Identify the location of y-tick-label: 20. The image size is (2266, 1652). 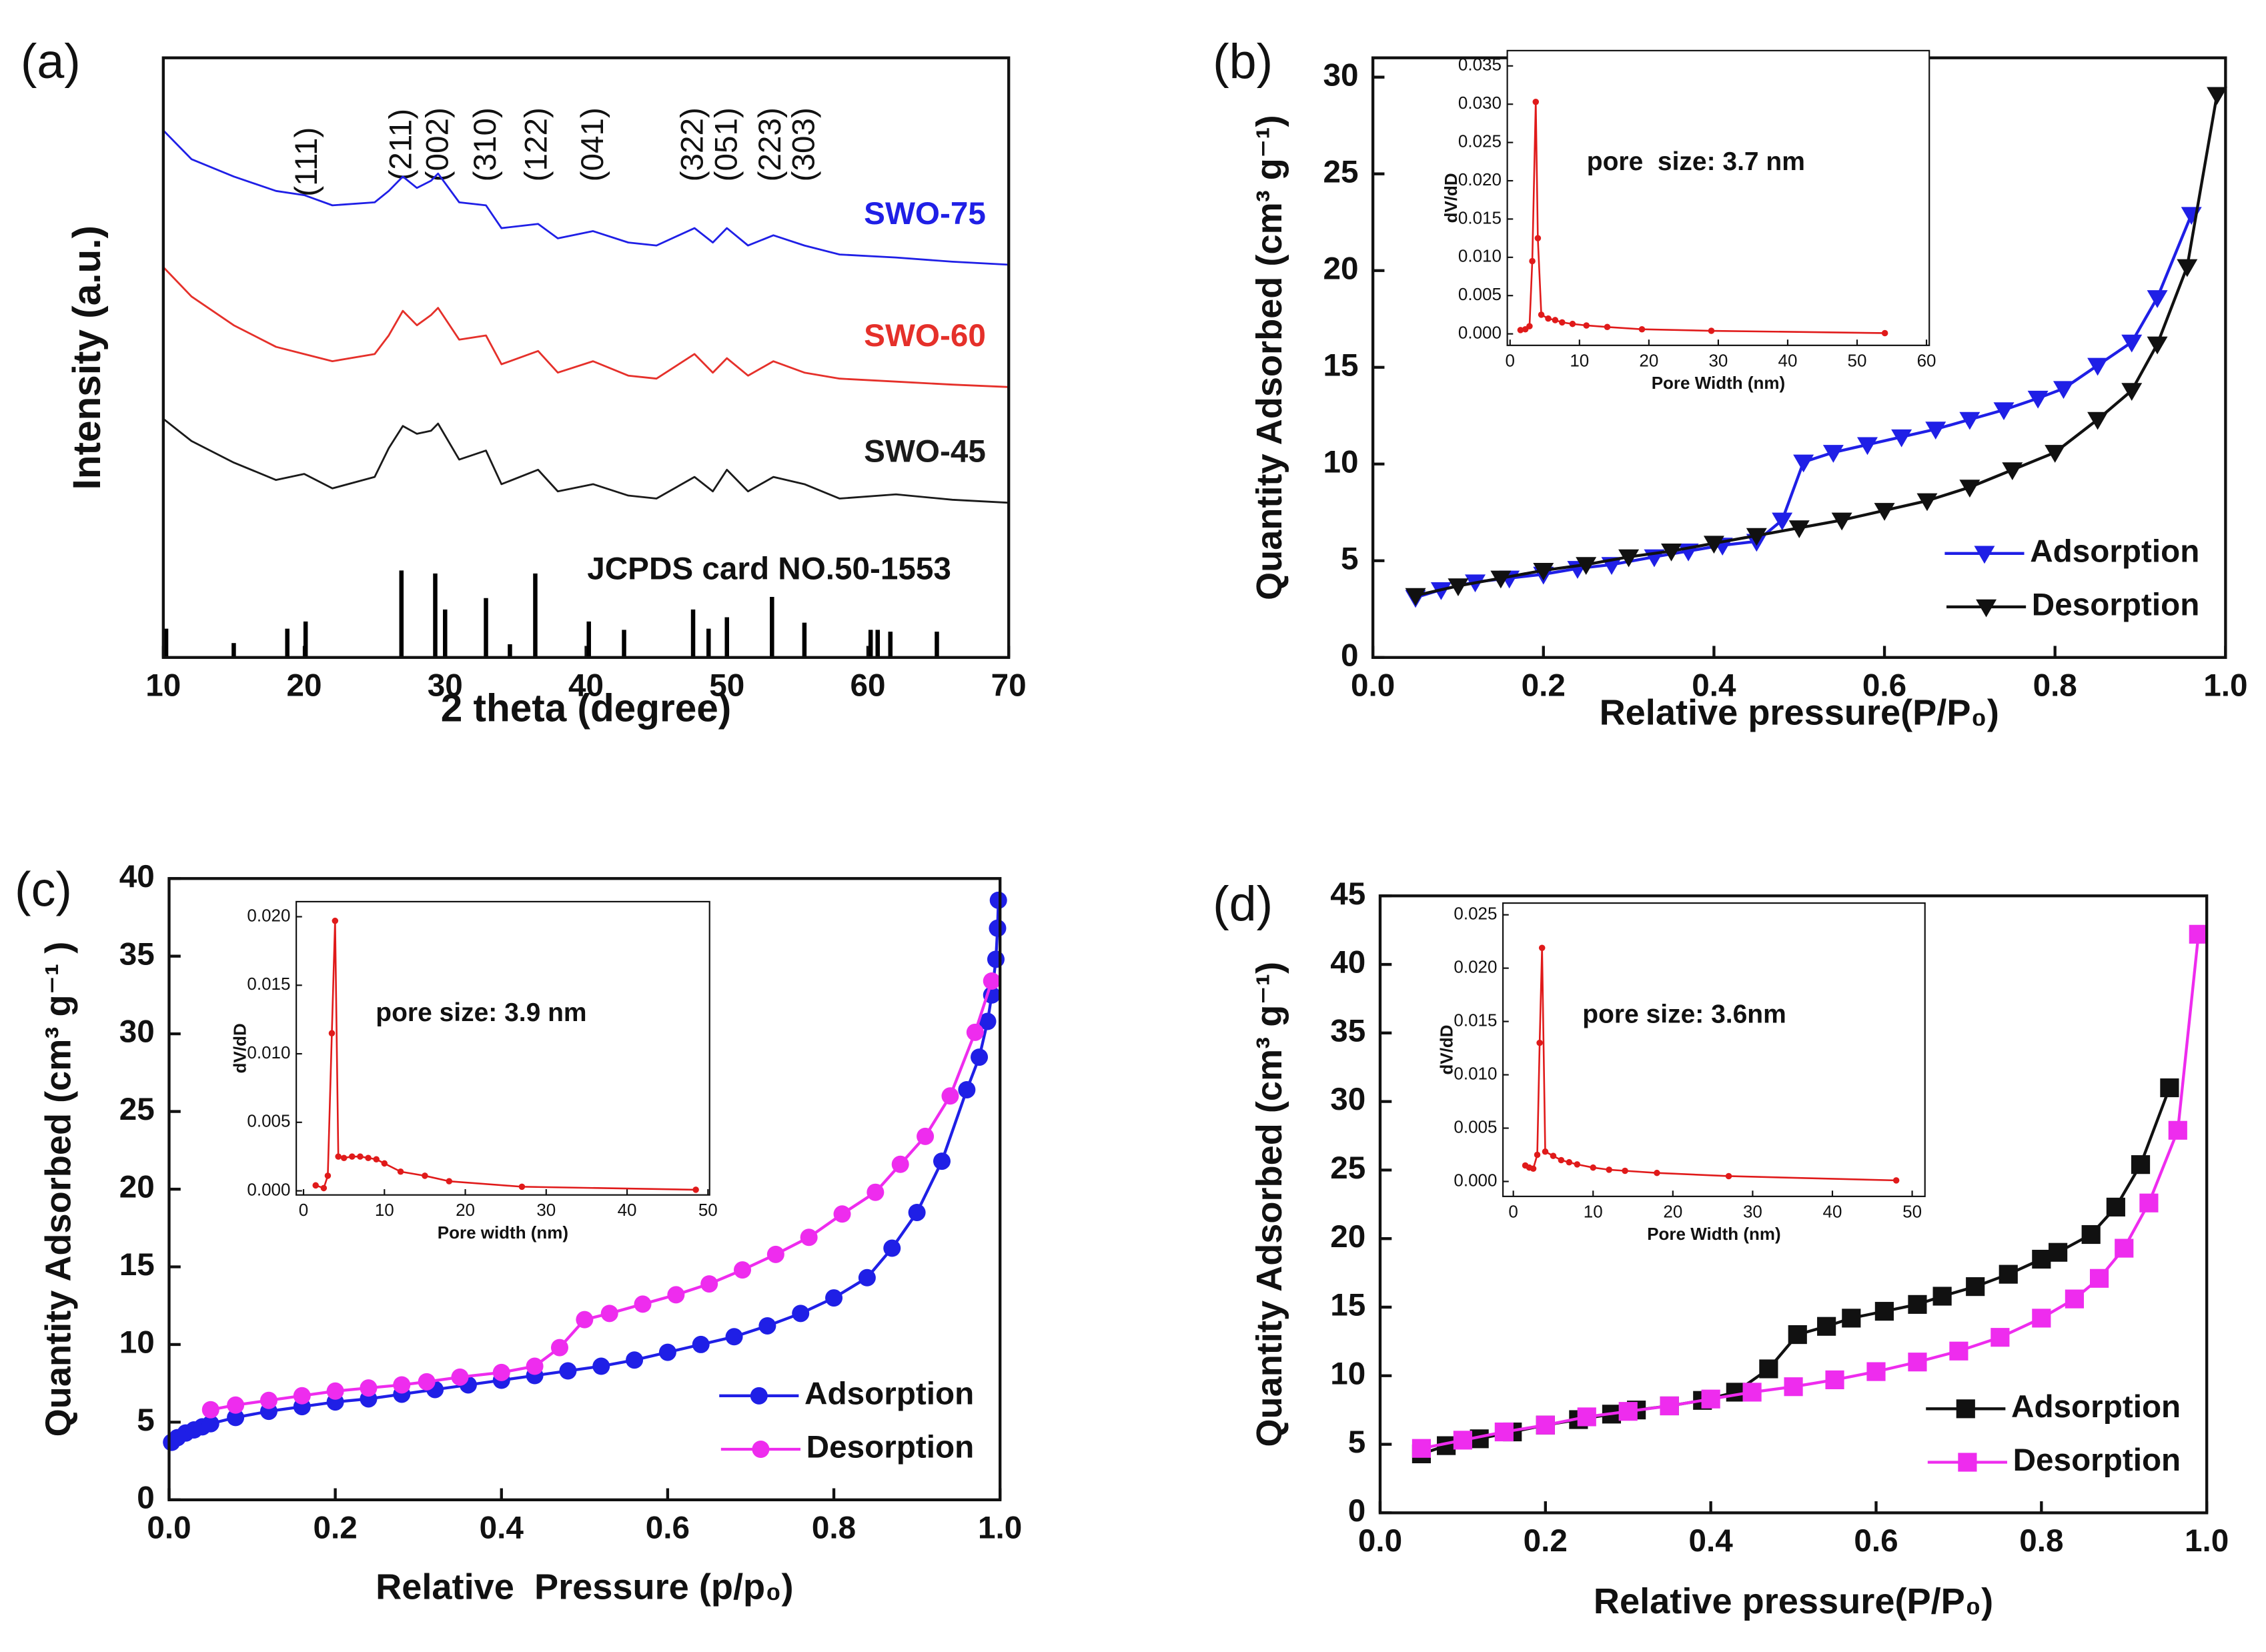
(1340, 268).